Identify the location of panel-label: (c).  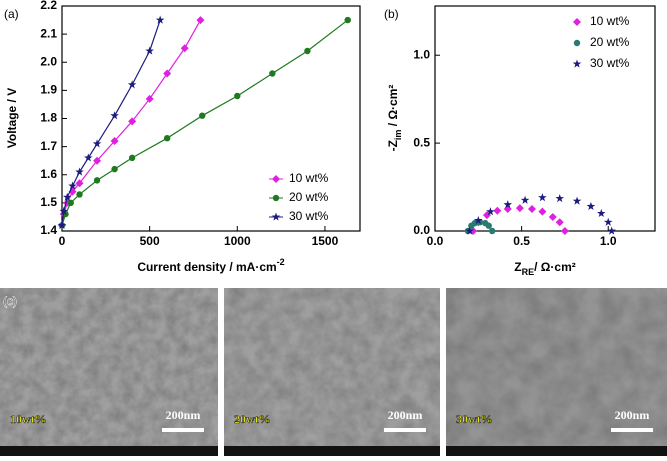
(10, 301).